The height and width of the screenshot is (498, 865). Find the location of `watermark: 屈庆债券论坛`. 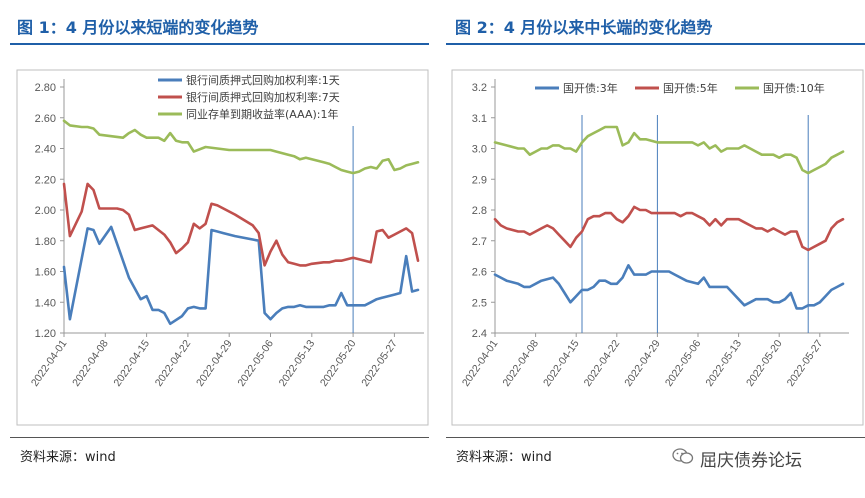

watermark: 屈庆债券论坛 is located at coordinates (737, 458).